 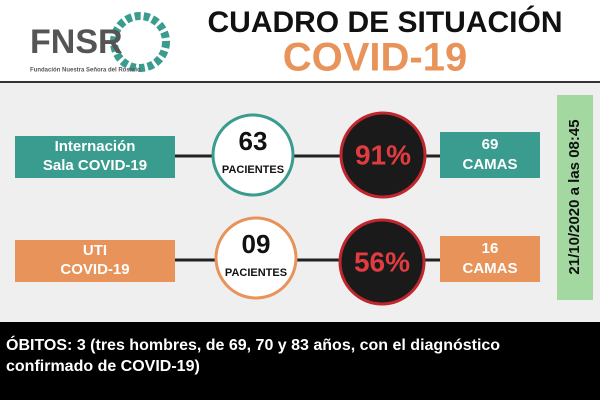 I want to click on logo-subtitle: Fundación Nuestra Señora del Rosario, so click(x=85, y=71).